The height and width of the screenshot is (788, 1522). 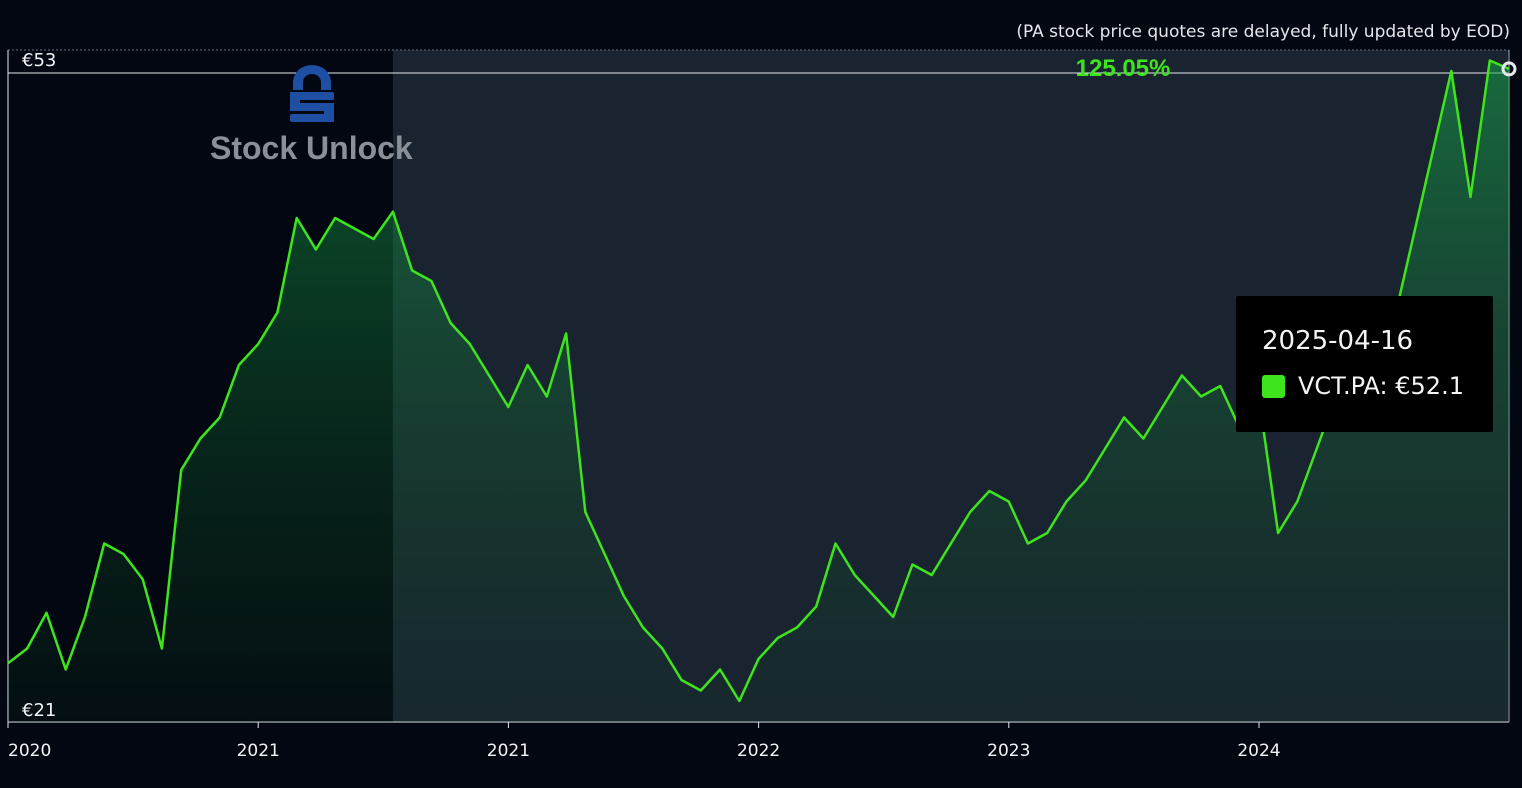 I want to click on x-tick-label: 2024, so click(x=1258, y=751).